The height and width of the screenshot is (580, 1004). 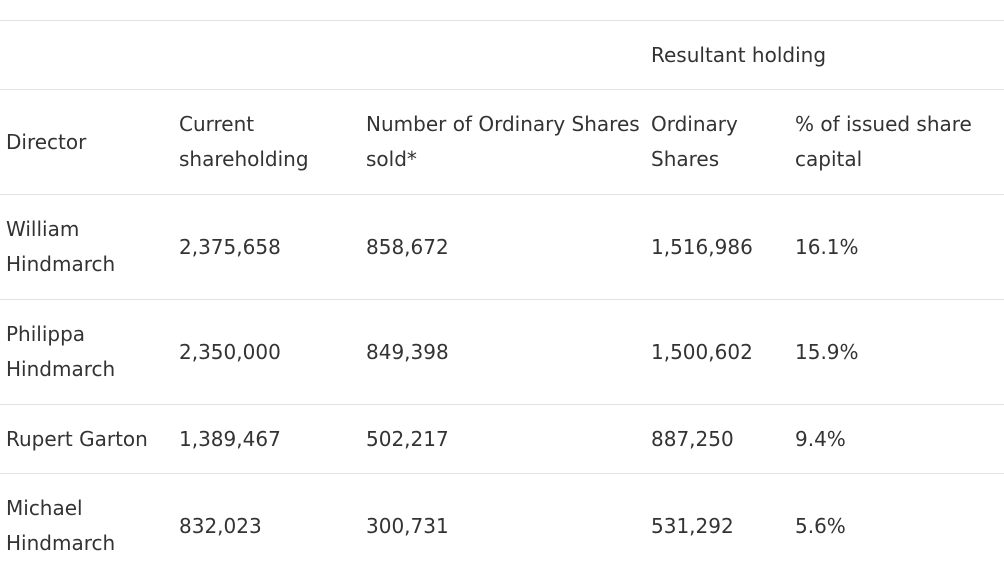 What do you see at coordinates (266, 247) in the screenshot?
I see `current-shareholding-value: 2,375,658` at bounding box center [266, 247].